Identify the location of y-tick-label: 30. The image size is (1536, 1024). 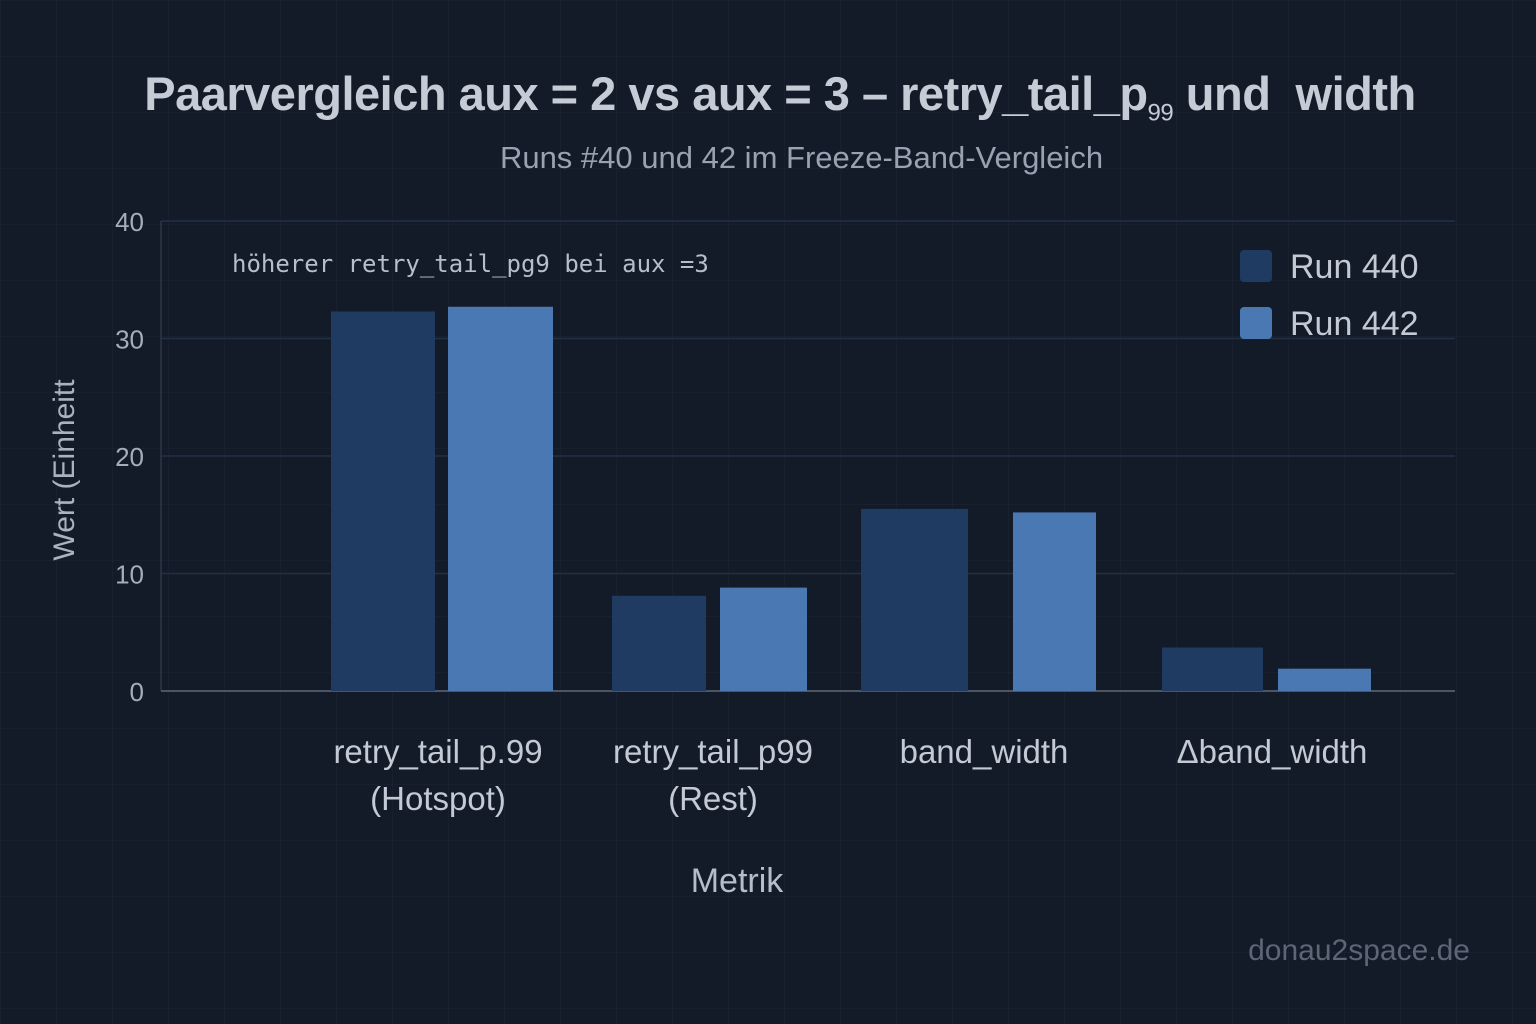
(129, 340).